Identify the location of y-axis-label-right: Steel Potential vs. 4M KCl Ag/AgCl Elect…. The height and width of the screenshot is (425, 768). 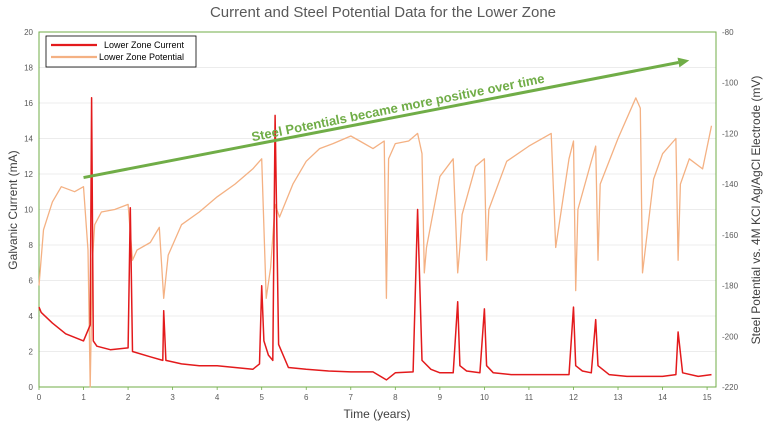
(756, 210).